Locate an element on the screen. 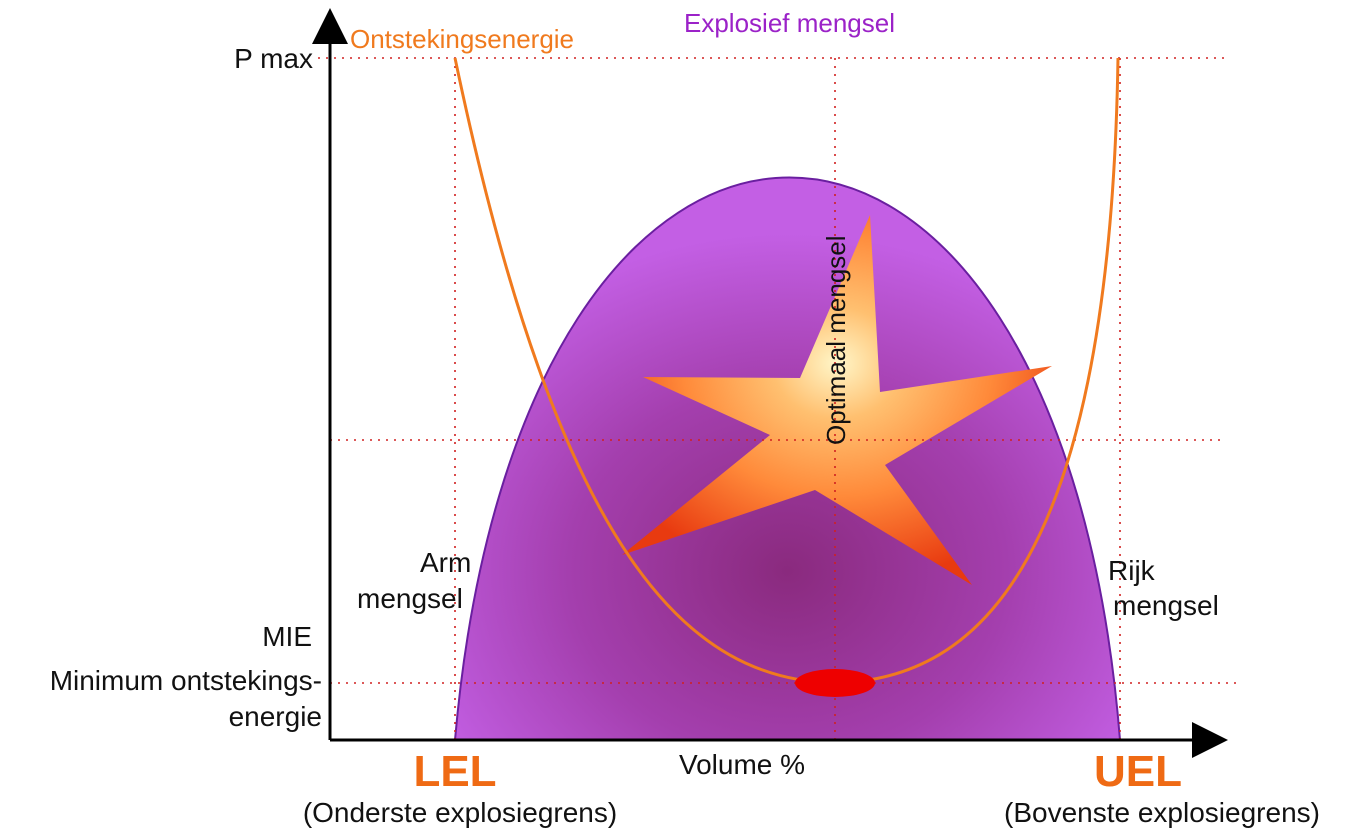  lel-description: (Onderste explosiegrens) is located at coordinates (460, 812).